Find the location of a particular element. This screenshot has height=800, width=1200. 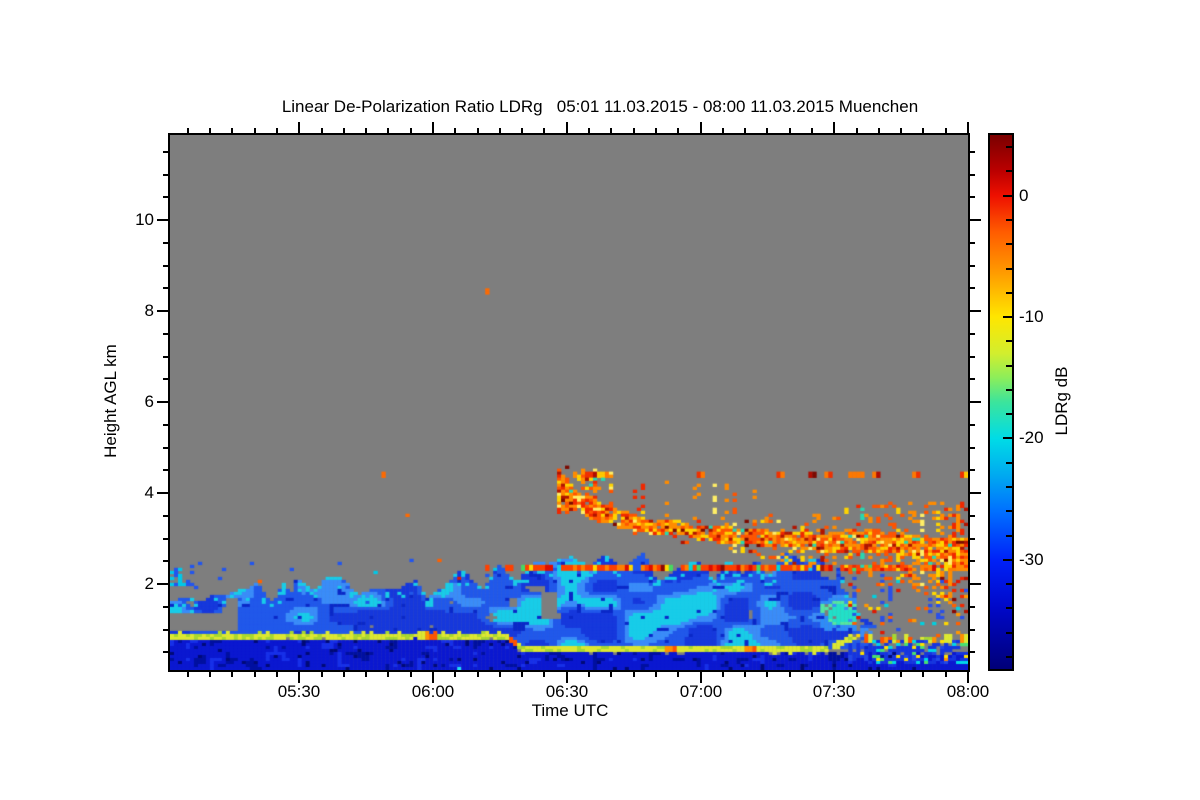

x-tick-label: 06:00 is located at coordinates (433, 691).